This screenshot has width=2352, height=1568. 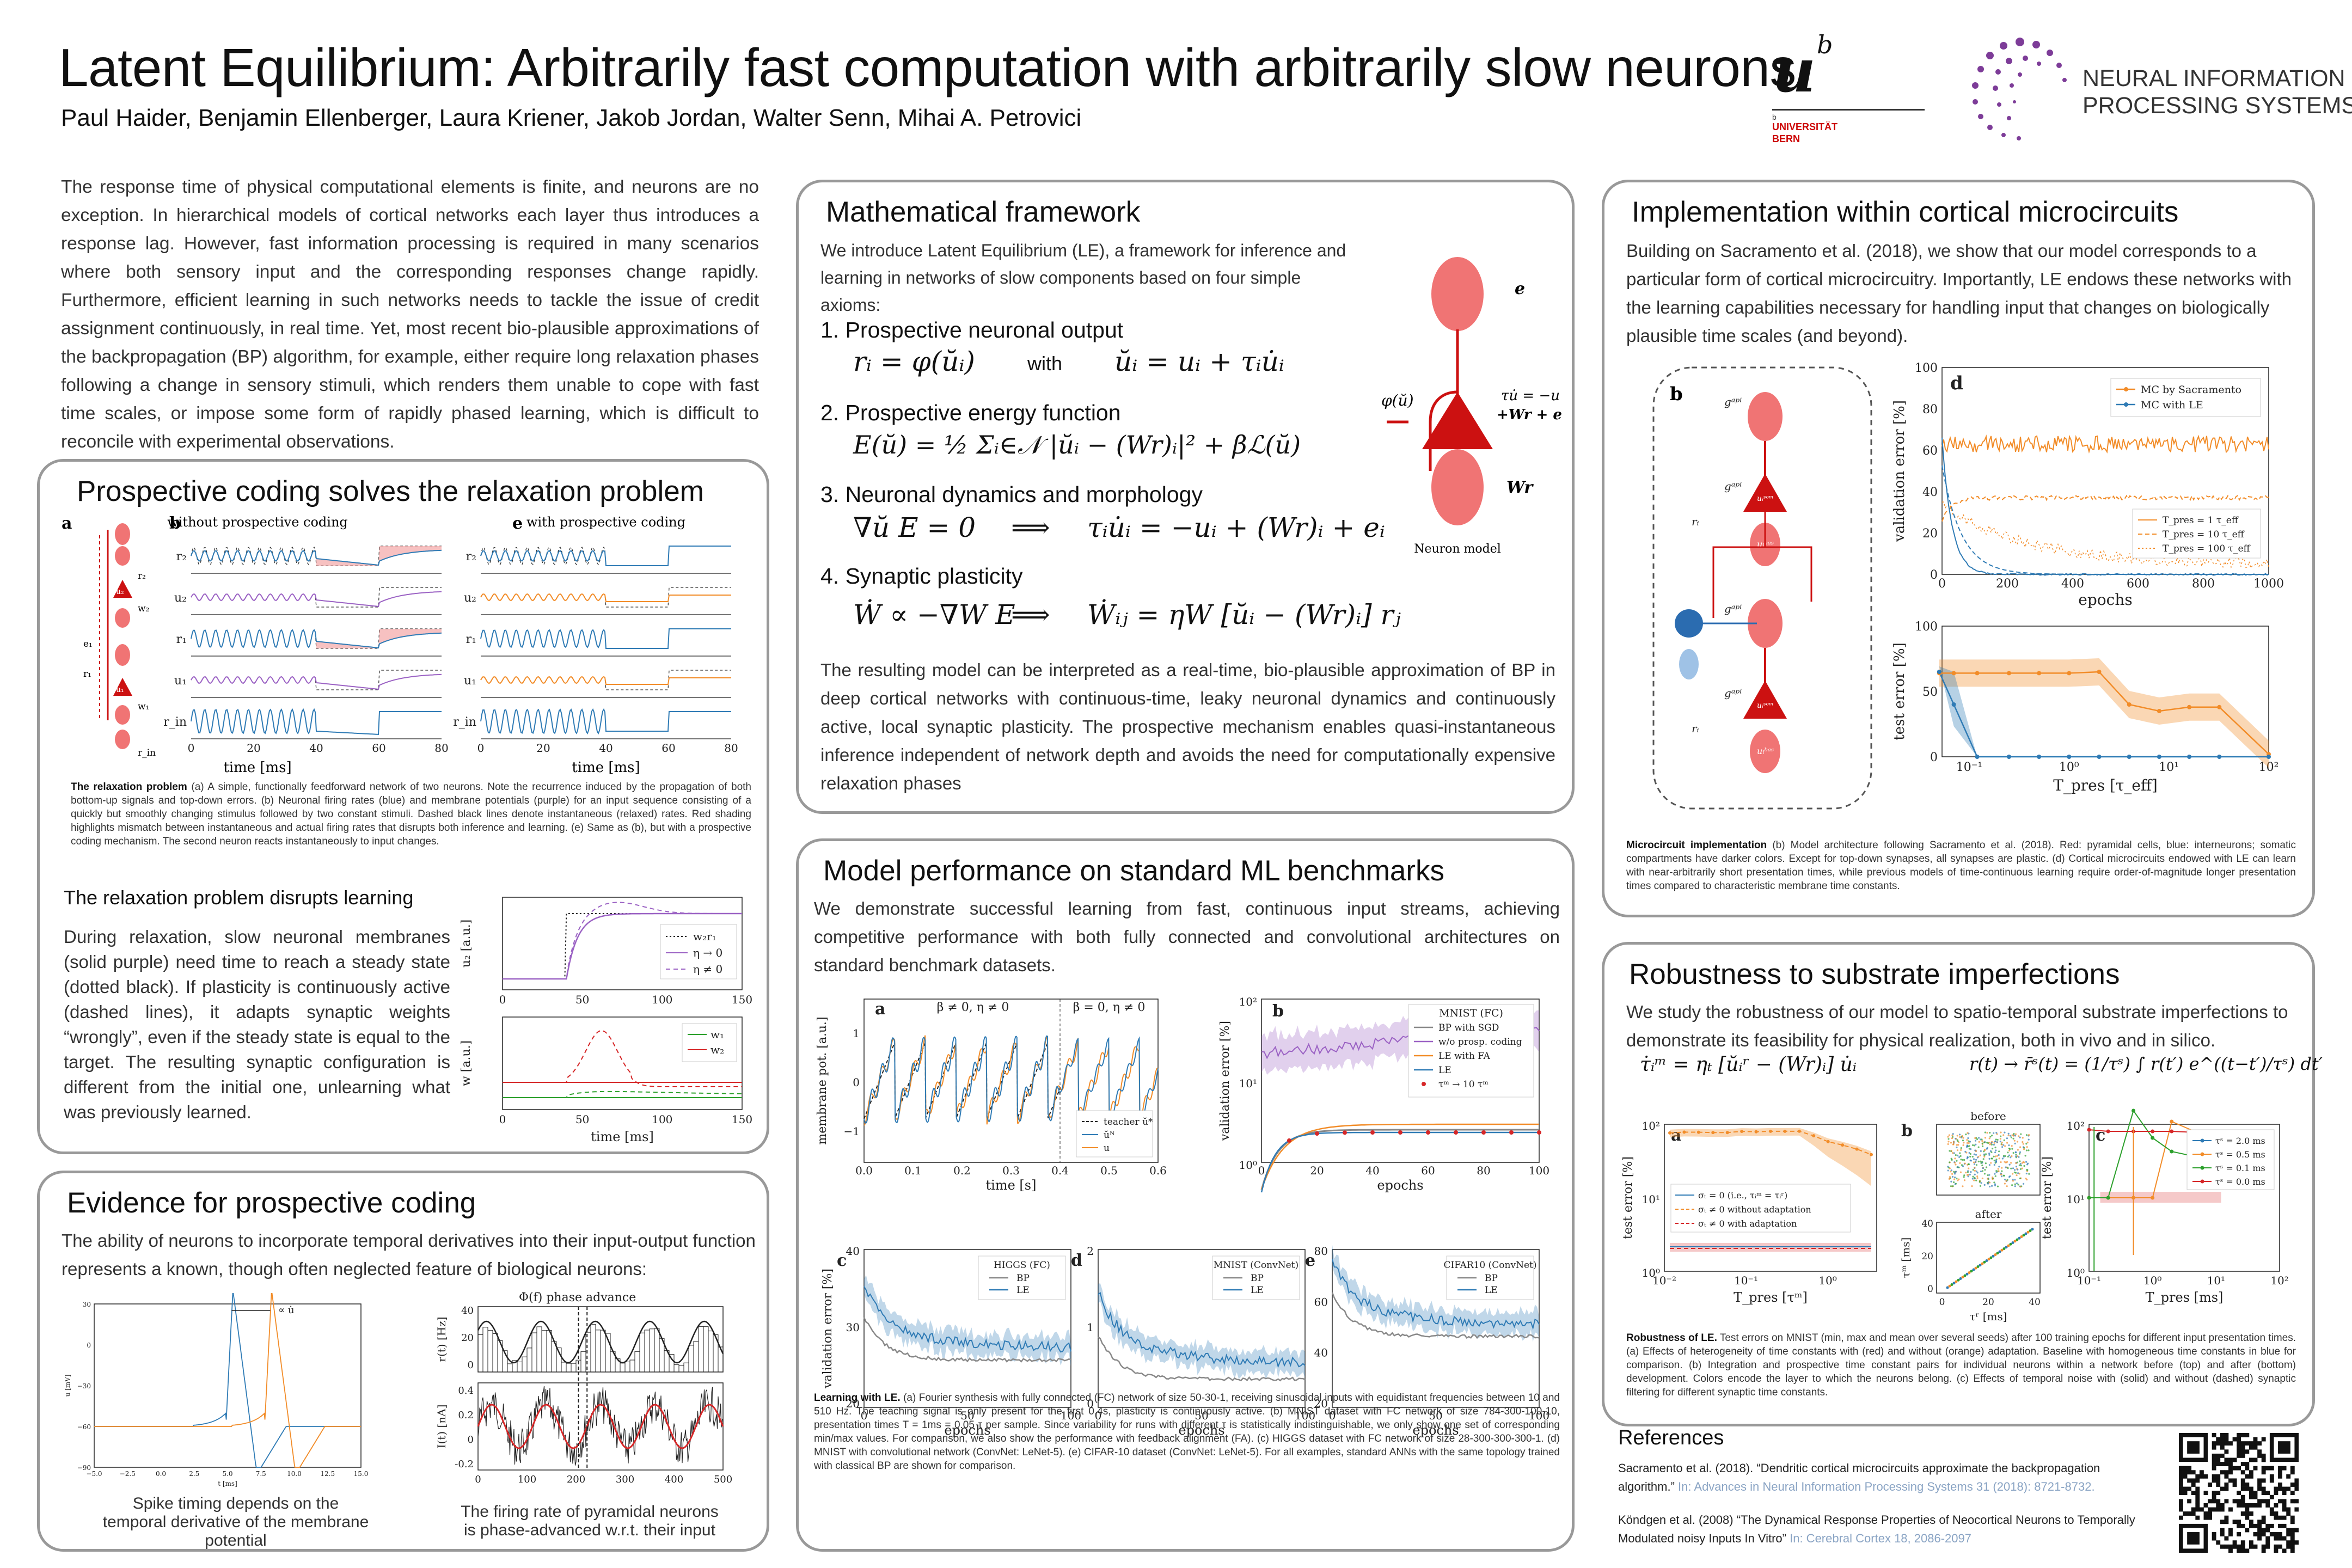 I want to click on x-tick-label: 300, so click(x=625, y=1479).